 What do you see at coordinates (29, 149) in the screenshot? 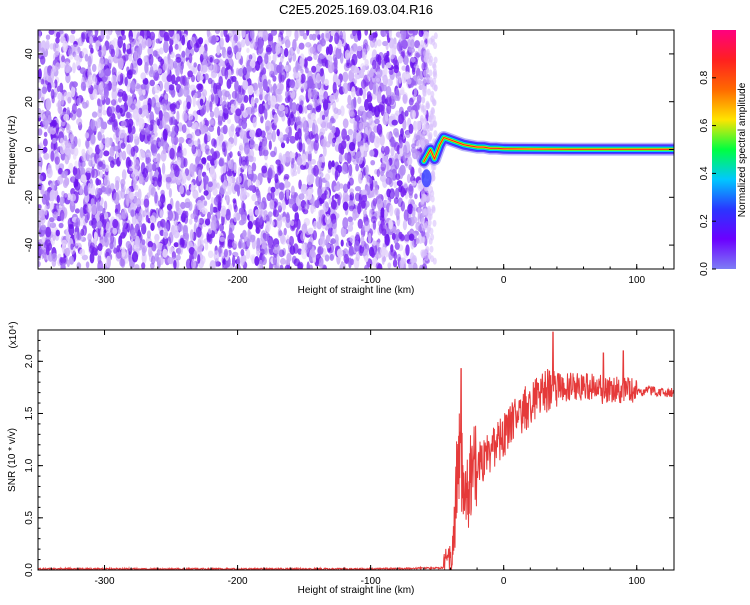
I see `y-tick-label: 0` at bounding box center [29, 149].